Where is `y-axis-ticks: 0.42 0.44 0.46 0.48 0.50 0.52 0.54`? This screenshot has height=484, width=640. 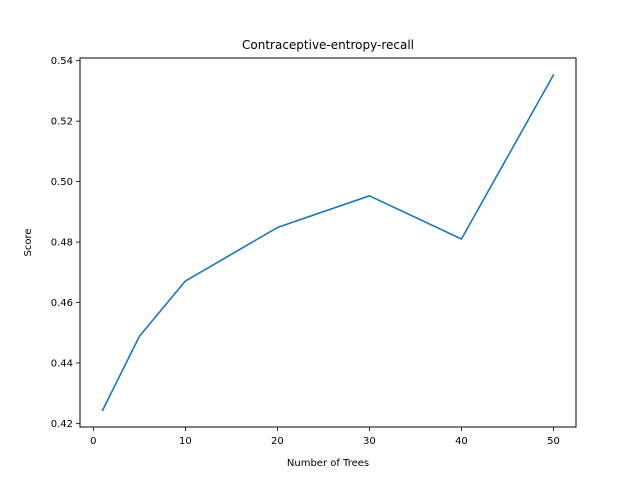
y-axis-ticks: 0.42 0.44 0.46 0.48 0.50 0.52 0.54 is located at coordinates (65, 243).